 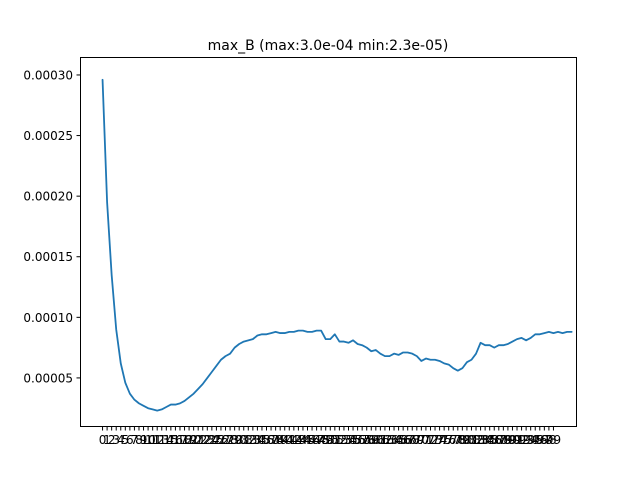 I want to click on x-tick-label: 26, so click(x=220, y=440).